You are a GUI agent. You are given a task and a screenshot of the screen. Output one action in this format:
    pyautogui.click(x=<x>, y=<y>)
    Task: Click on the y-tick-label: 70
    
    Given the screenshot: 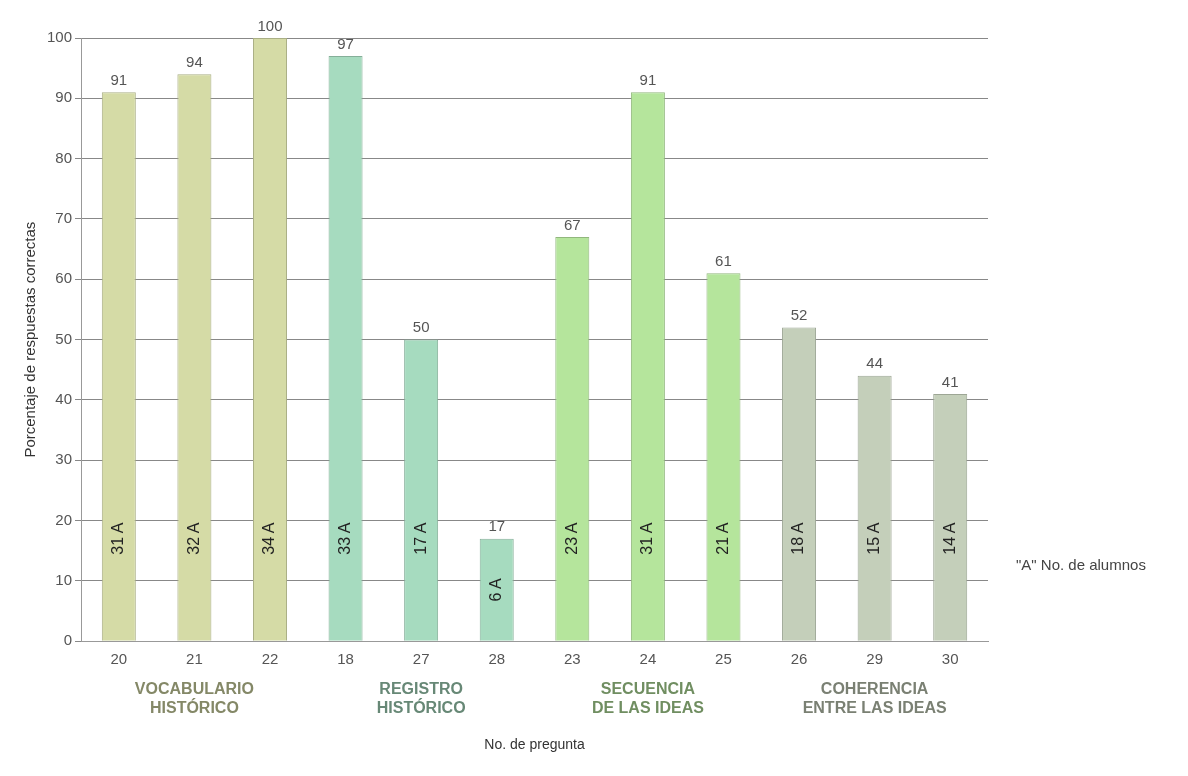 What is the action you would take?
    pyautogui.click(x=64, y=218)
    